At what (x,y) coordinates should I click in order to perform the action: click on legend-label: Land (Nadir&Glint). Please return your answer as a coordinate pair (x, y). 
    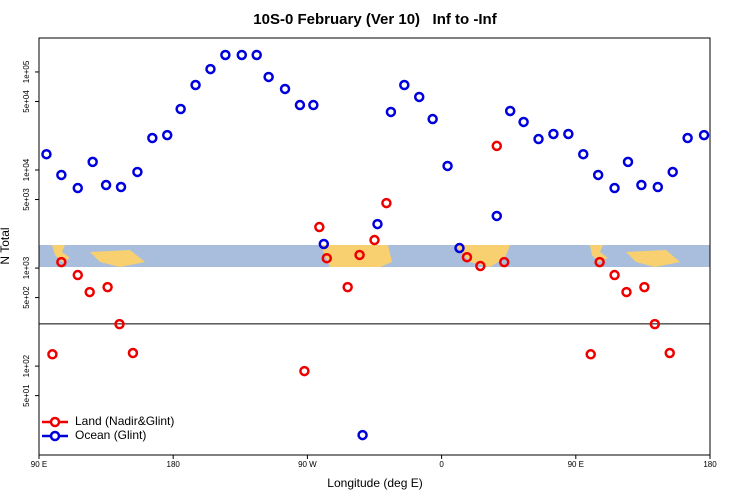
    Looking at the image, I should click on (124, 421).